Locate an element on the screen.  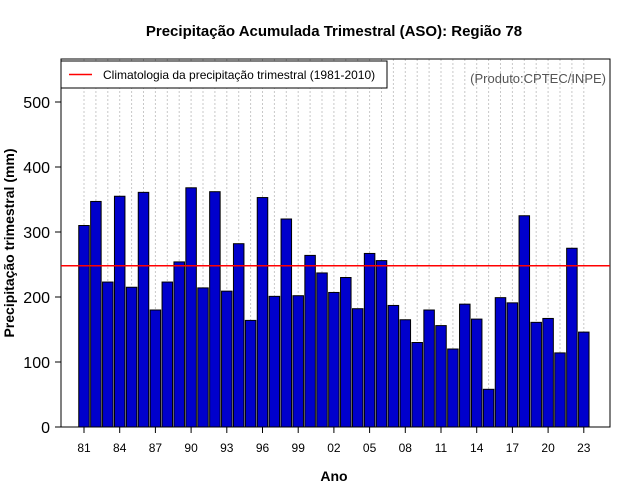
y-tick-label: 200 is located at coordinates (36, 298).